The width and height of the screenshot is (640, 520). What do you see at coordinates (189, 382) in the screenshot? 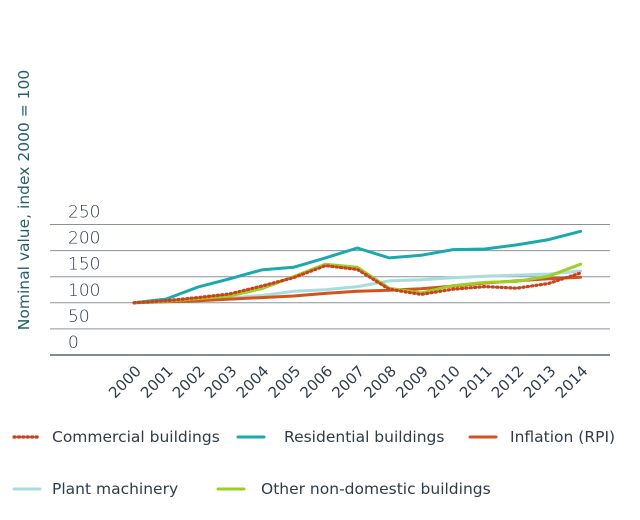
I see `x-tick-label: 2002` at bounding box center [189, 382].